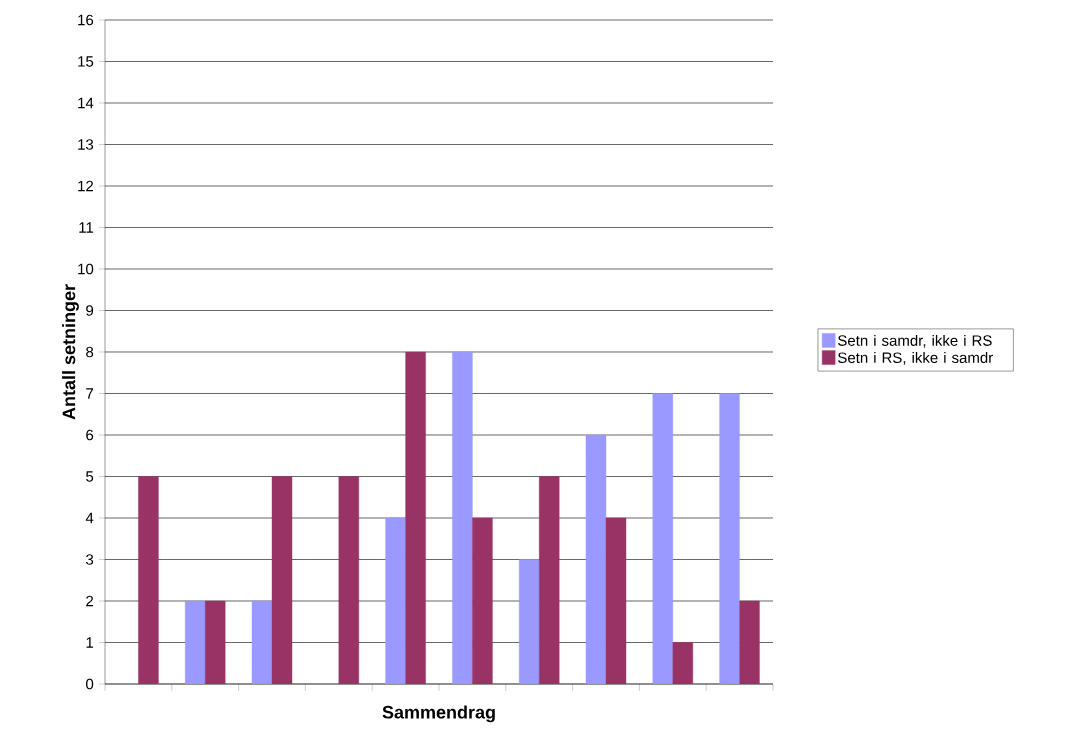  I want to click on y-tick-label: 12, so click(86, 186).